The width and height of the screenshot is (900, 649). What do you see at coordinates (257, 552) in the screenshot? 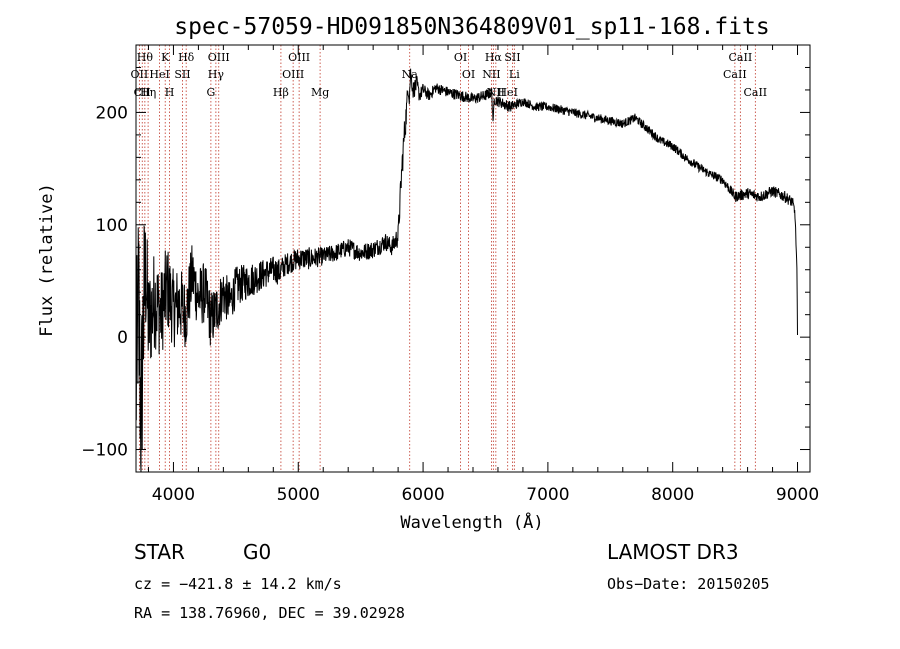
I see `object-subclass: G0` at bounding box center [257, 552].